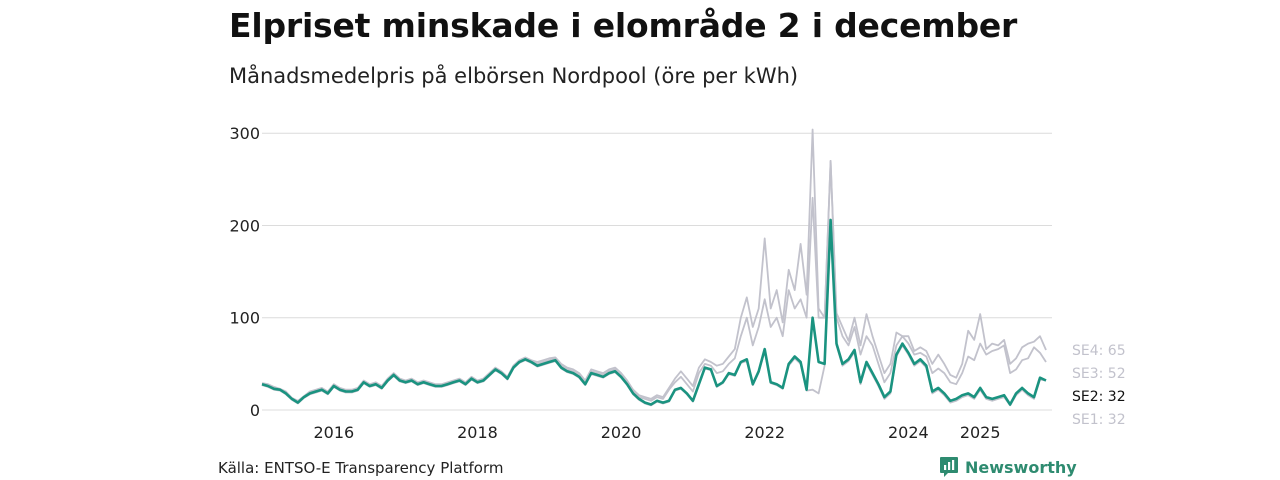 The height and width of the screenshot is (480, 1280). What do you see at coordinates (477, 432) in the screenshot?
I see `x-tick-label: 2018` at bounding box center [477, 432].